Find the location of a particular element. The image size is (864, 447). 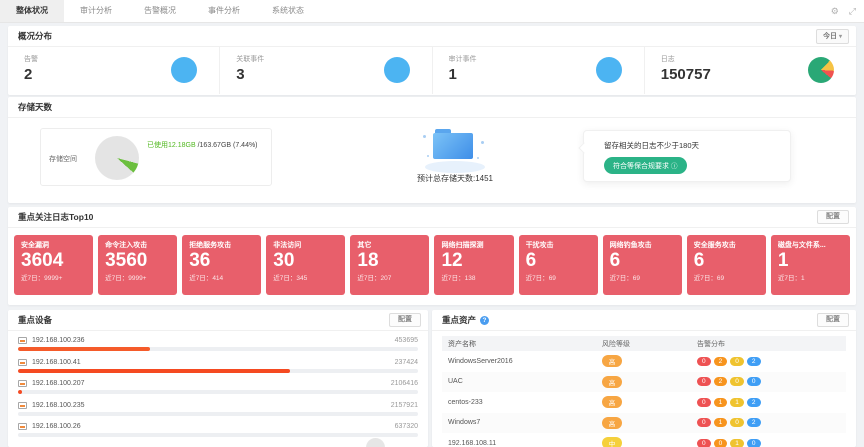

log-card-value: 12 is located at coordinates (452, 260).